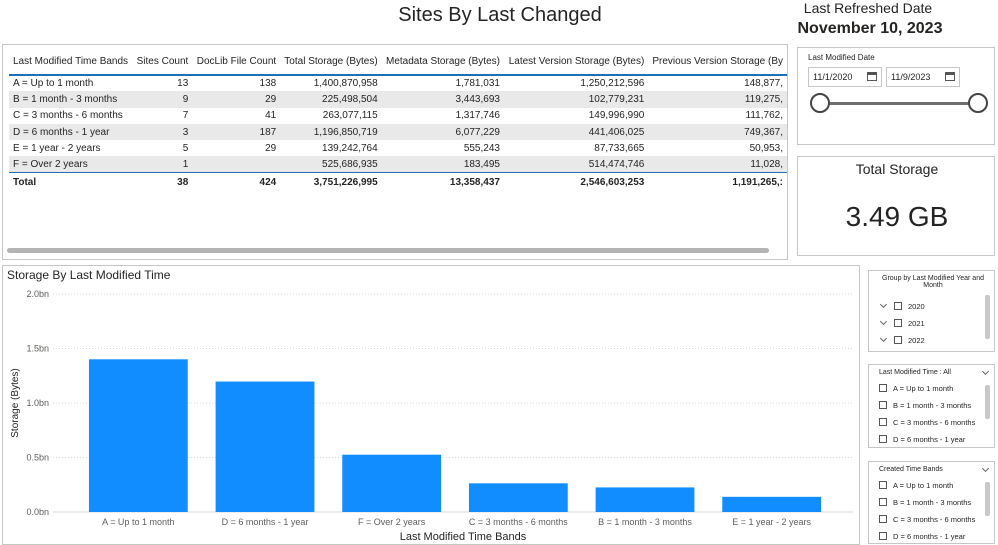 Image resolution: width=998 pixels, height=545 pixels. I want to click on table-cell: 1, so click(162, 164).